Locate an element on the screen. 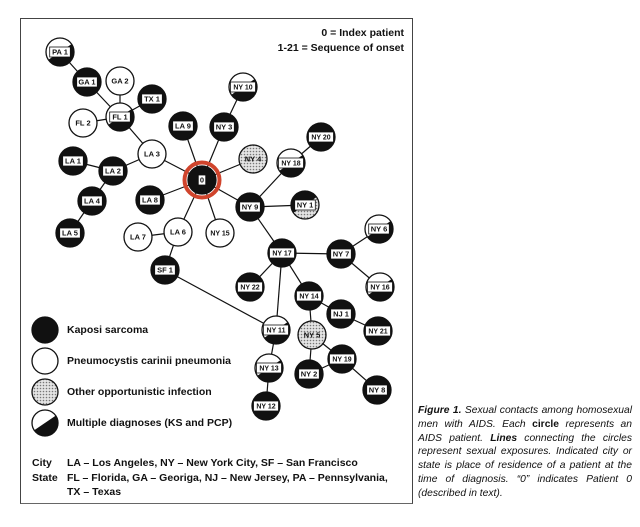 This screenshot has width=640, height=527. node-label: NJ 1 is located at coordinates (341, 314).